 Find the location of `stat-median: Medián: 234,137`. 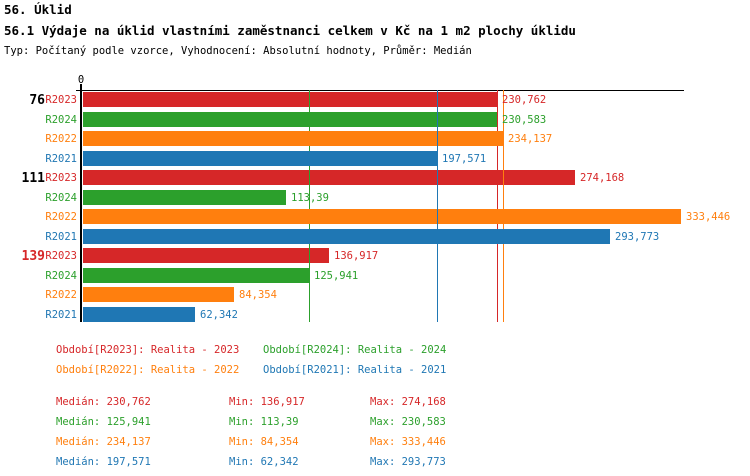

stat-median: Medián: 234,137 is located at coordinates (103, 442).